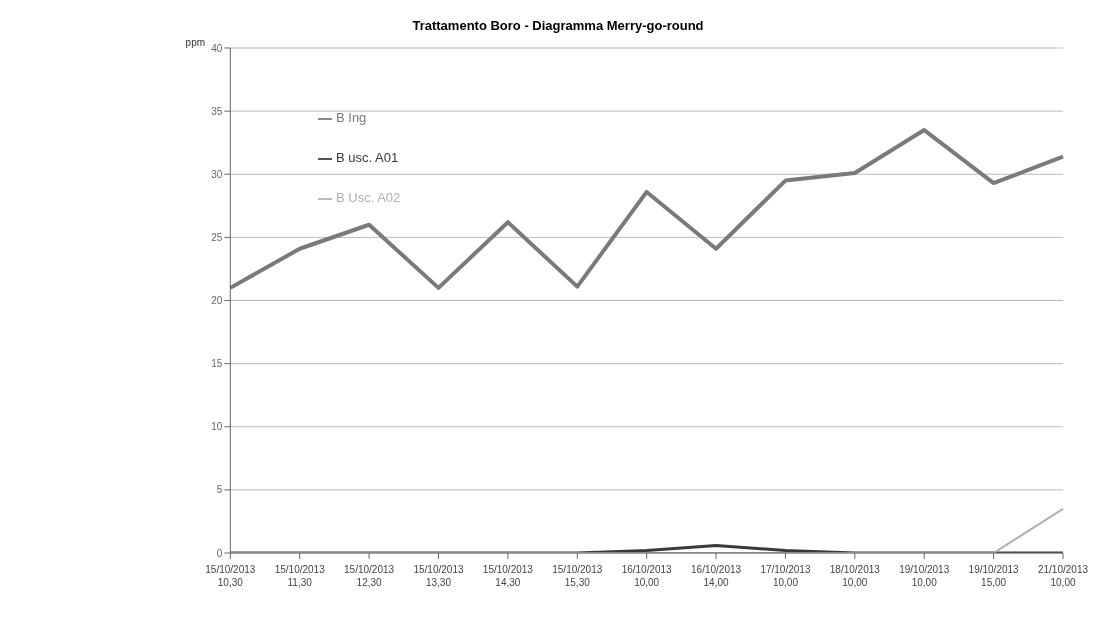 The image size is (1119, 621). Describe the element at coordinates (217, 427) in the screenshot. I see `y-tick-label: 10` at that location.